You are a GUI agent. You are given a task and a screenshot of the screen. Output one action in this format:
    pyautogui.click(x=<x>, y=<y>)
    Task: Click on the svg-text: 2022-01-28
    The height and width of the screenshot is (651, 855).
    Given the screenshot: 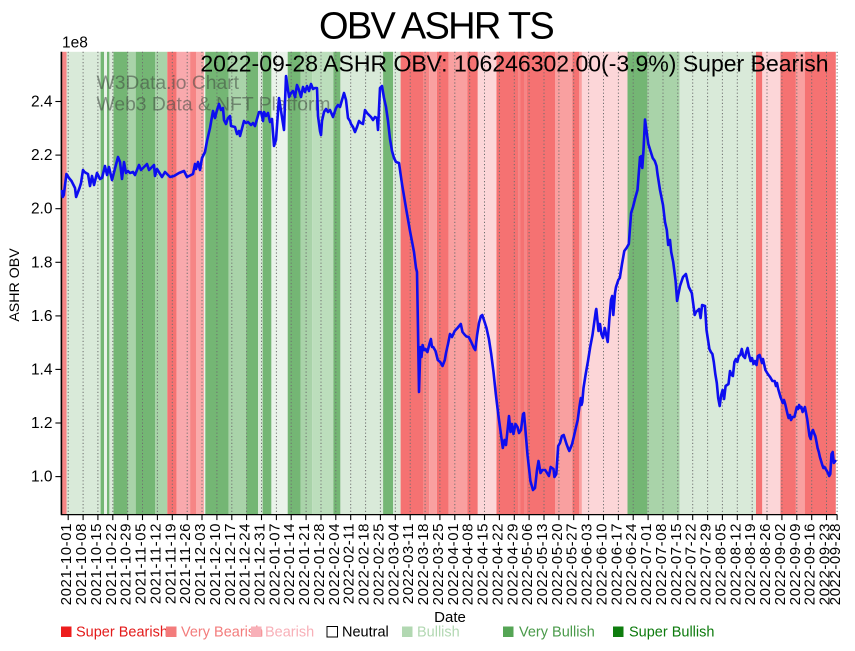 What is the action you would take?
    pyautogui.click(x=319, y=564)
    